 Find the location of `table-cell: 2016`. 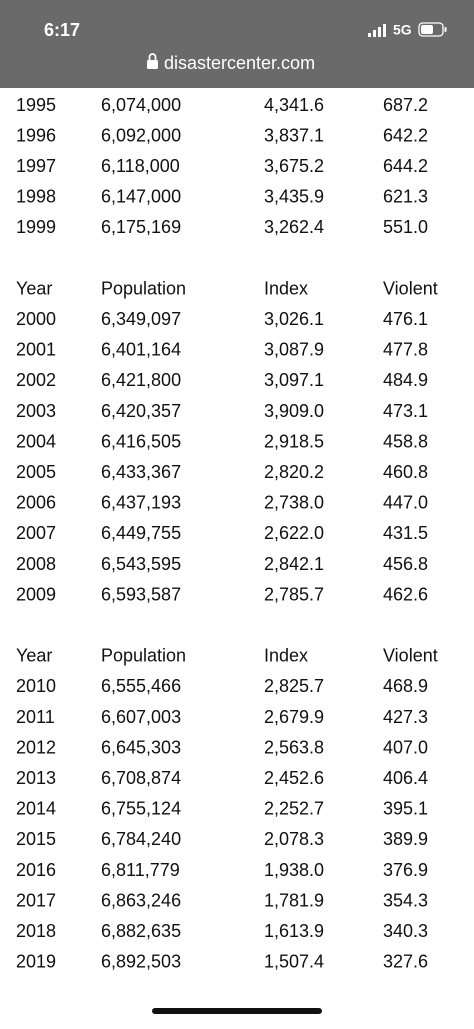

table-cell: 2016 is located at coordinates (36, 870).